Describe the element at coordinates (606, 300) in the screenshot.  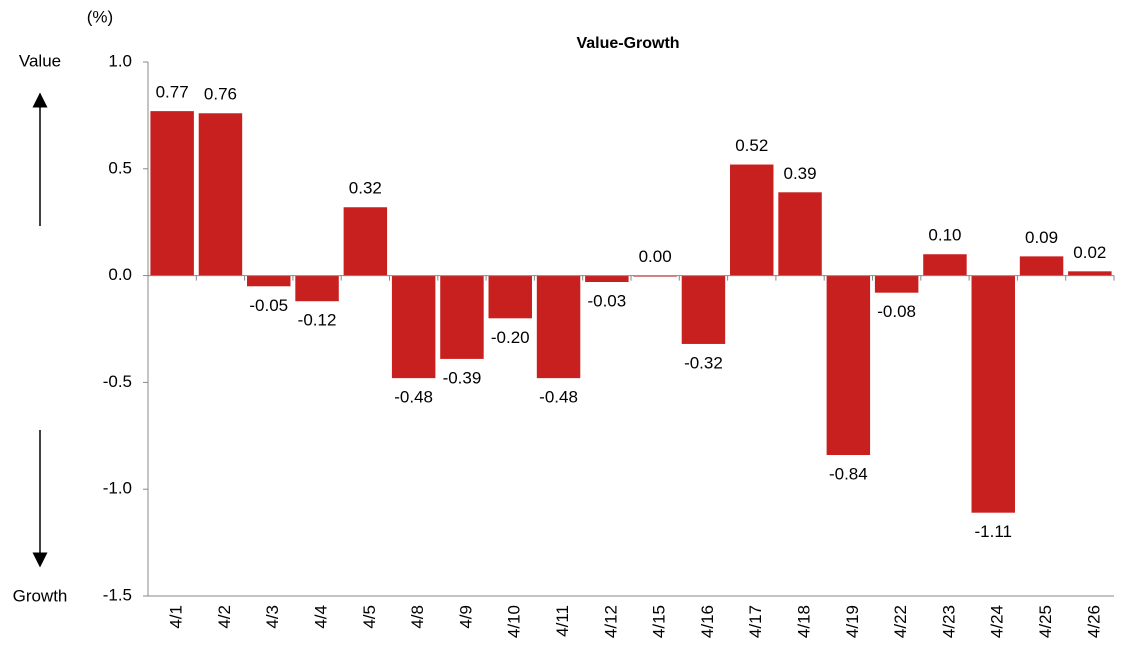
I see `value-label: -0.03` at that location.